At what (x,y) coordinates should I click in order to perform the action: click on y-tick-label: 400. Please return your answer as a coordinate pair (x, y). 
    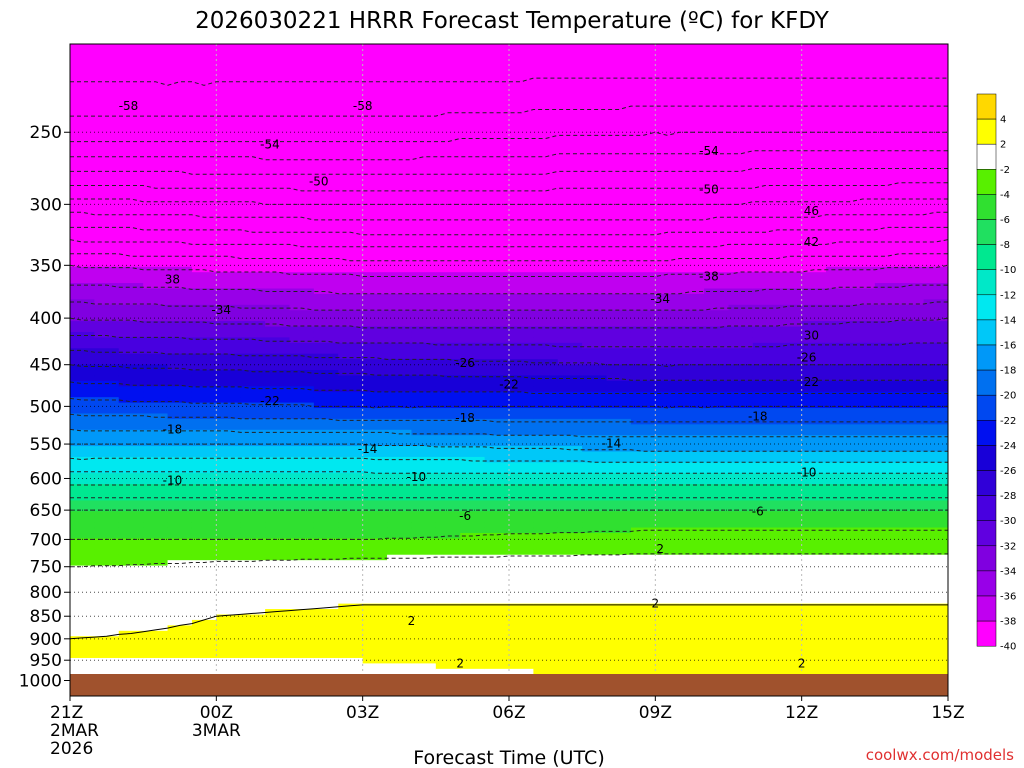
    Looking at the image, I should click on (46, 319).